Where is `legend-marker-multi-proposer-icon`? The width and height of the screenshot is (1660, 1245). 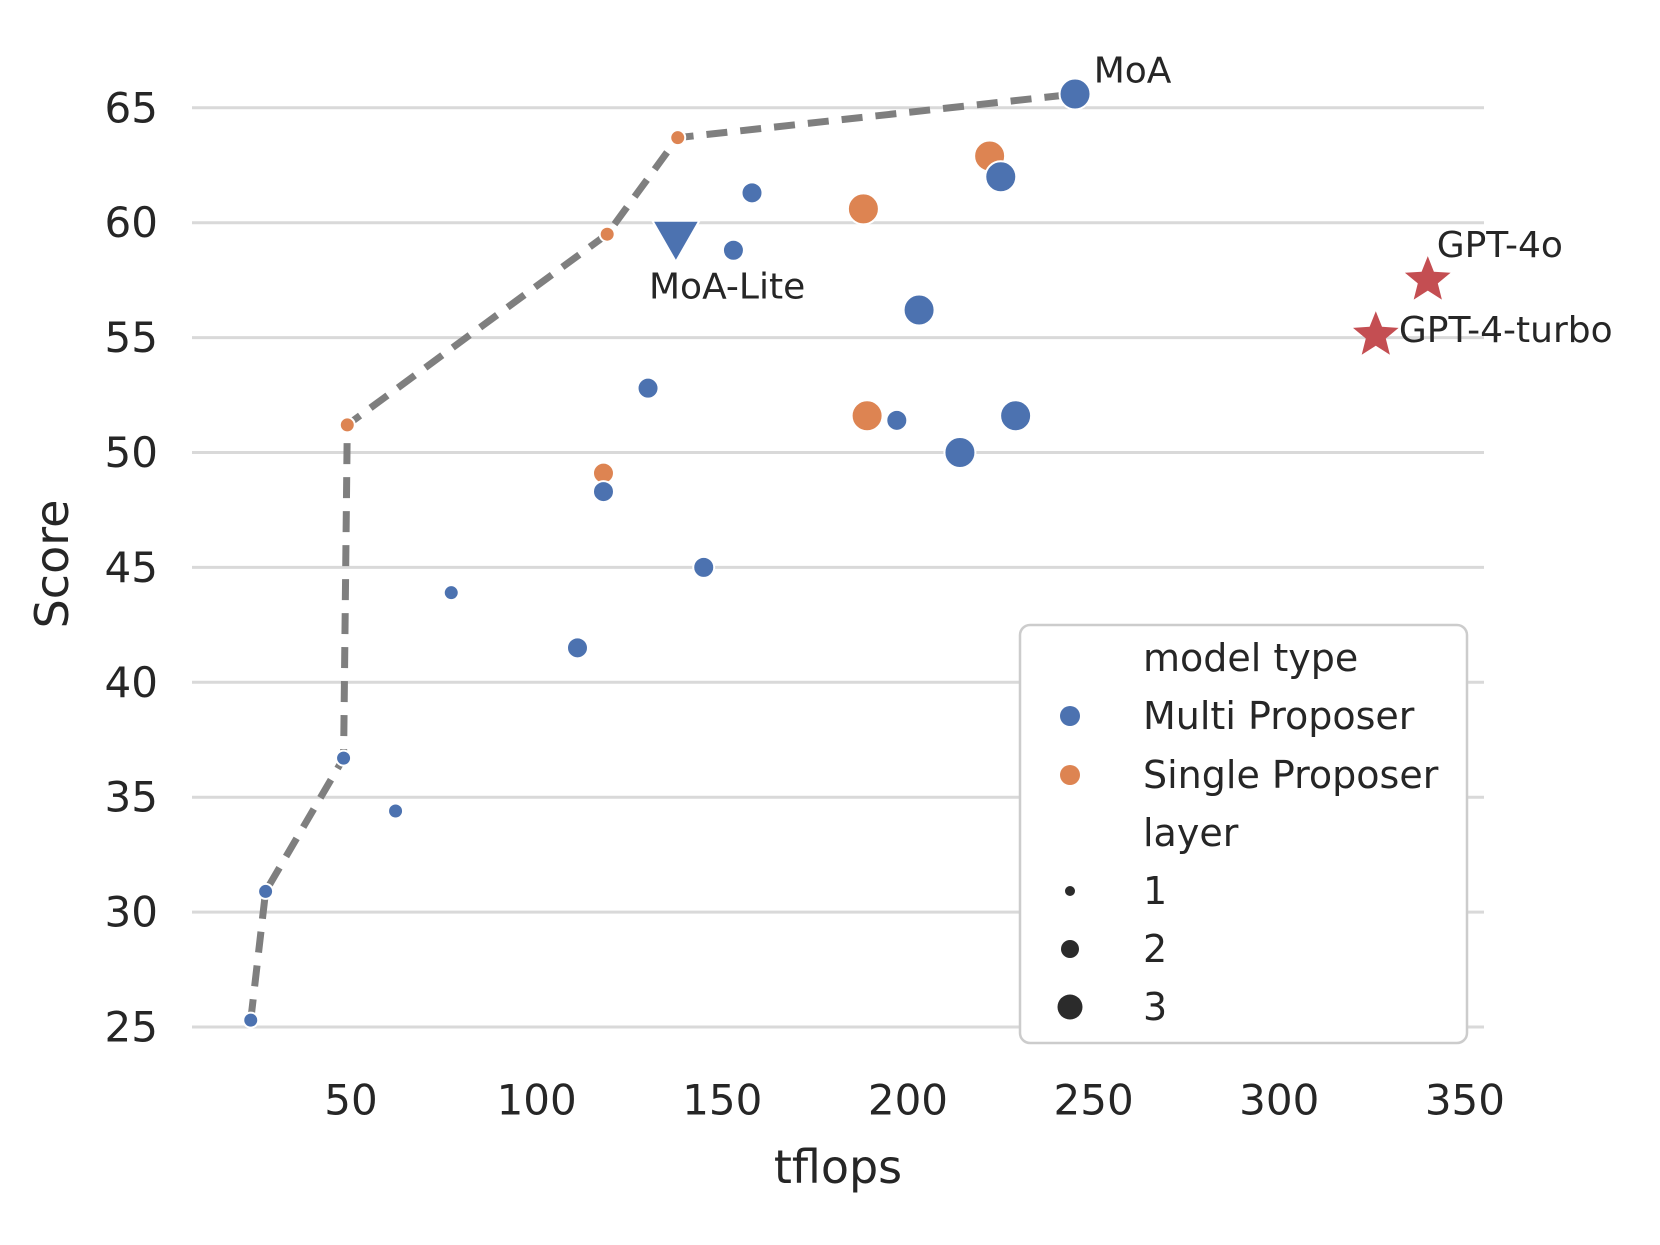
legend-marker-multi-proposer-icon is located at coordinates (1070, 716).